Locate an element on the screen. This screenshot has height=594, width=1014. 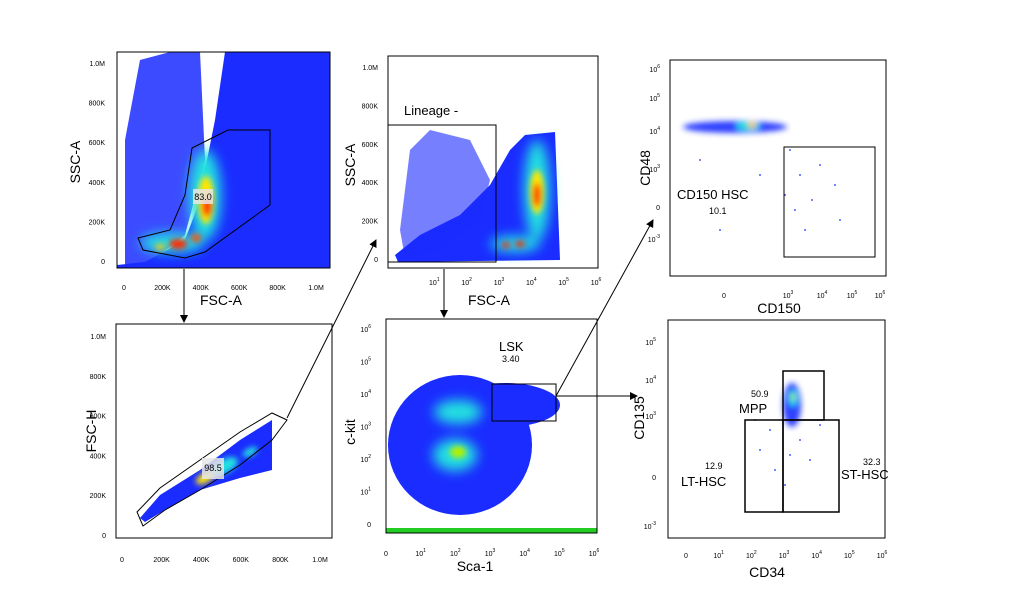
plot-frame-p1 is located at coordinates (223, 160).